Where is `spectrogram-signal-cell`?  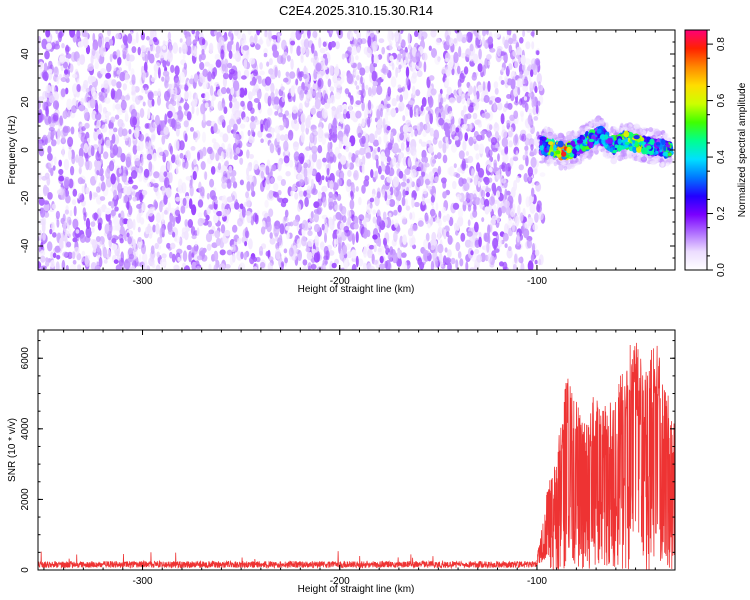
spectrogram-signal-cell is located at coordinates (611, 155).